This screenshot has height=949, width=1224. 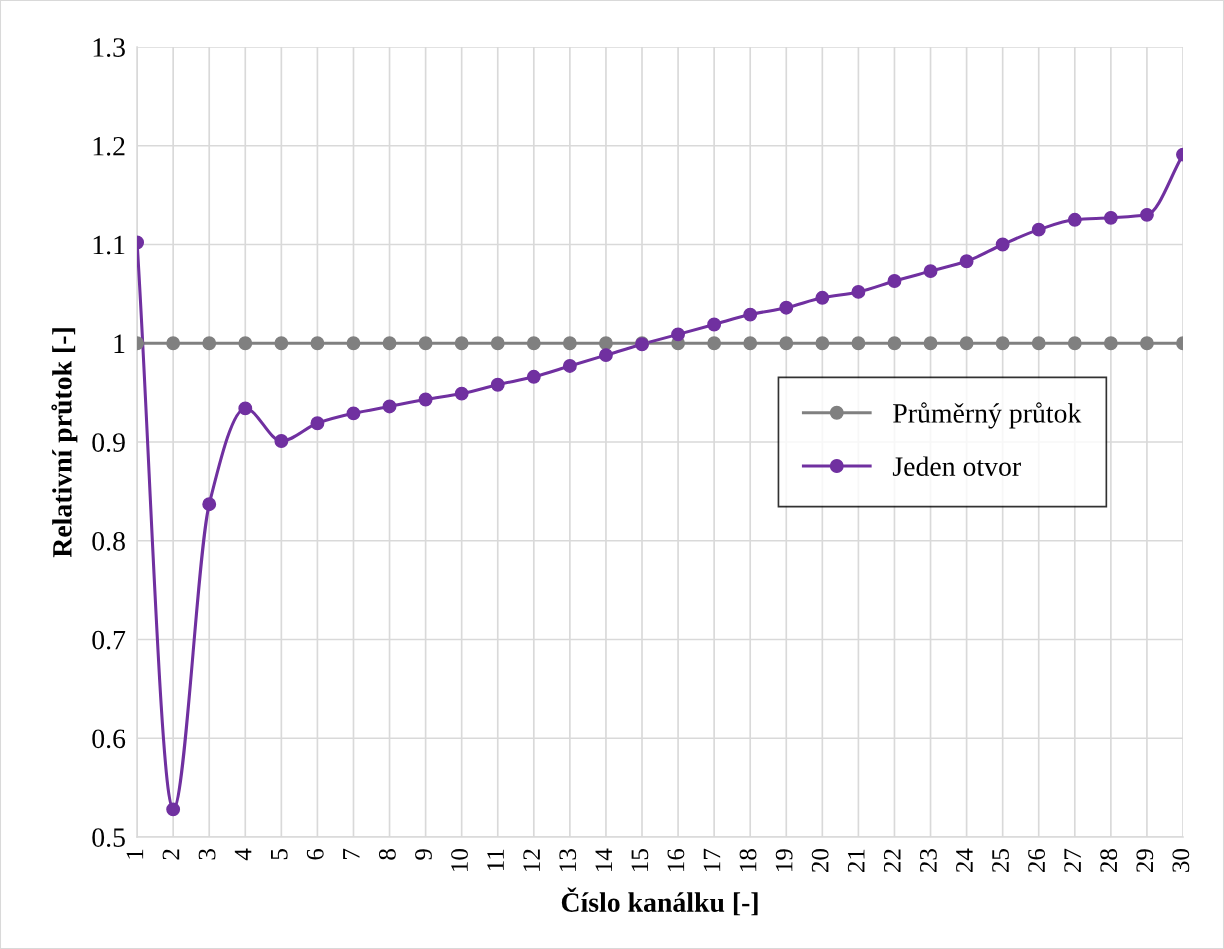 What do you see at coordinates (109, 640) in the screenshot?
I see `y-tick-label: 0.7` at bounding box center [109, 640].